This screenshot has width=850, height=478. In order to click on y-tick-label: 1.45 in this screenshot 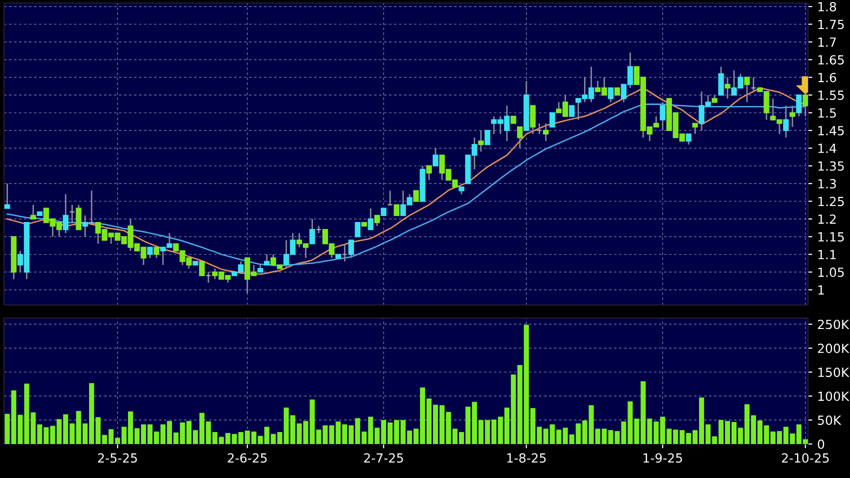, I will do `click(831, 131)`.